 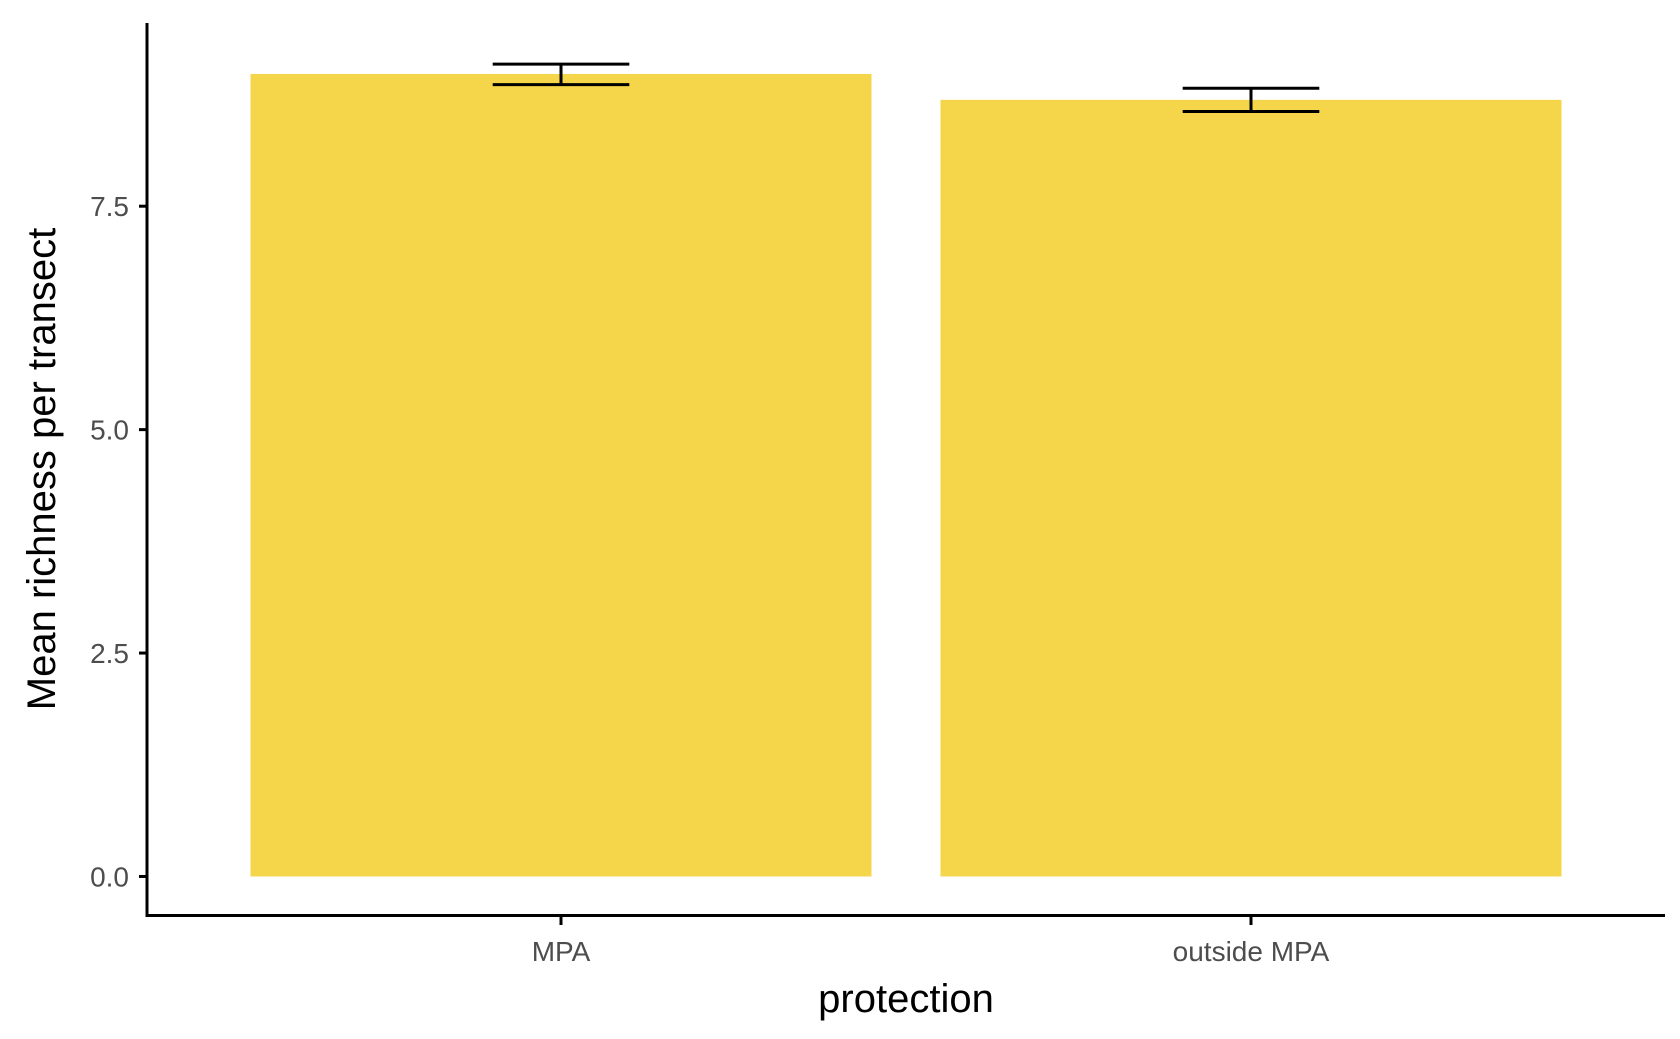 I want to click on x-tick-label: MPA, so click(x=561, y=951).